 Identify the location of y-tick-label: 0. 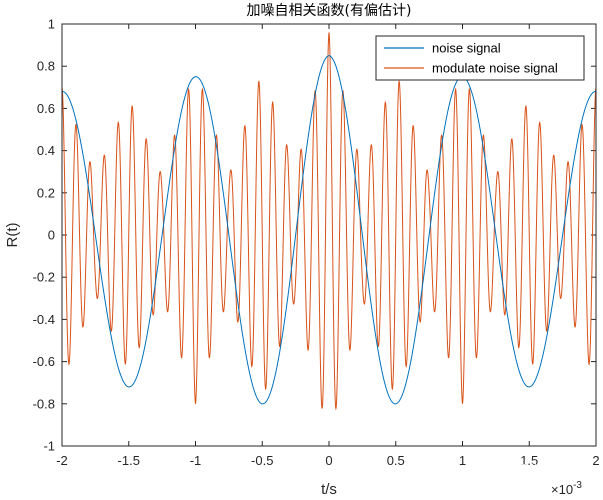
(51, 235).